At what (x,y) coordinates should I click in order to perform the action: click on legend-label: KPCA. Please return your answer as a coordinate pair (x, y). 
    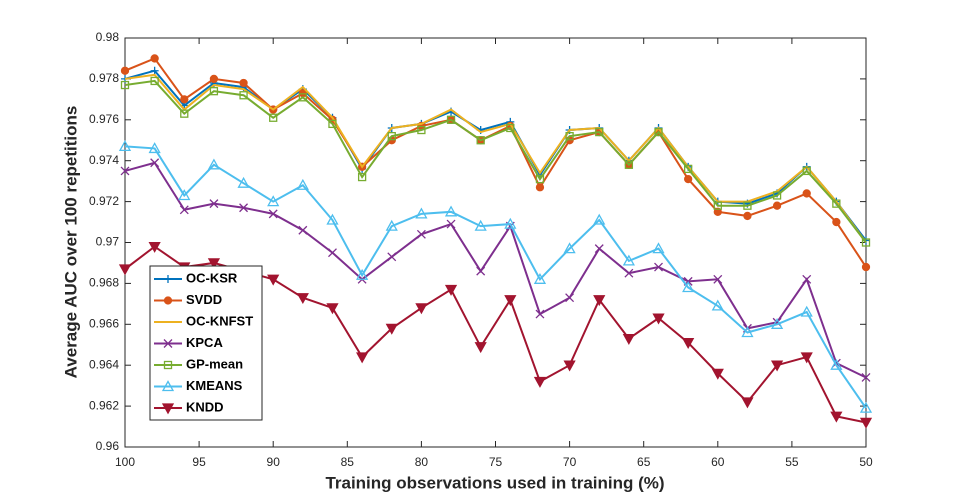
    Looking at the image, I should click on (204, 342).